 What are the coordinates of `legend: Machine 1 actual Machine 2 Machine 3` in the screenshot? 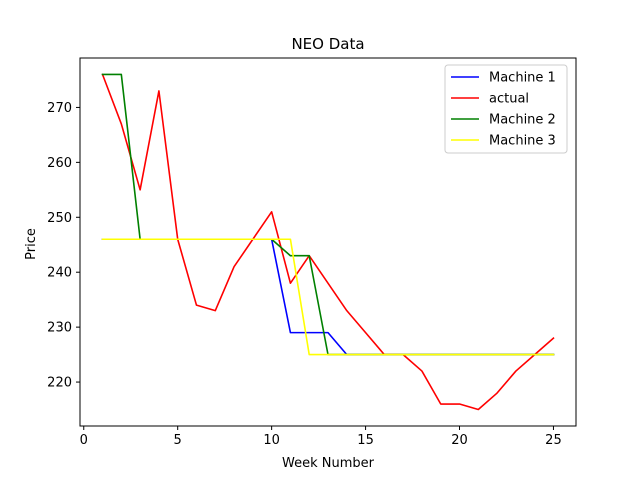 It's located at (506, 109).